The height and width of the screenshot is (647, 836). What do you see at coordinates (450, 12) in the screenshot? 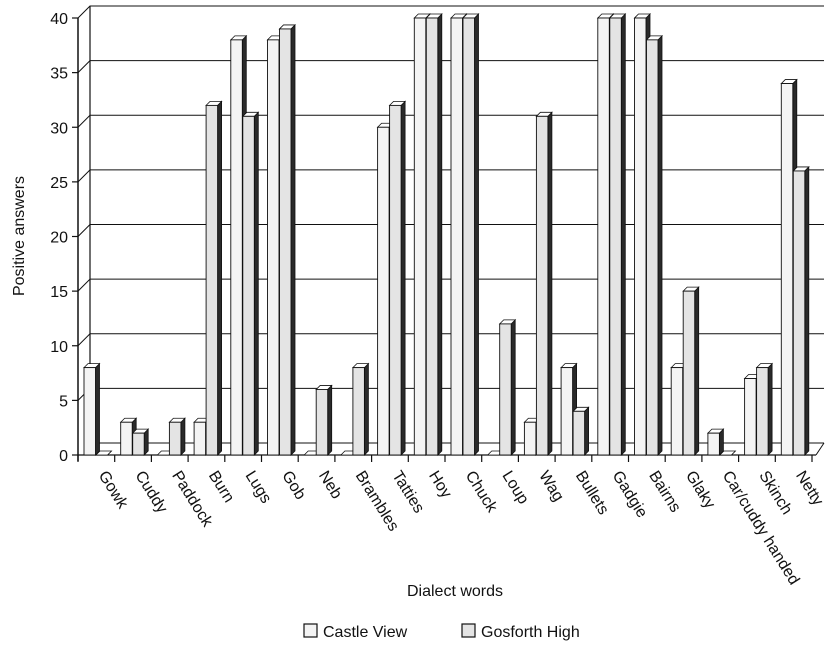
I see `gridline` at bounding box center [450, 12].